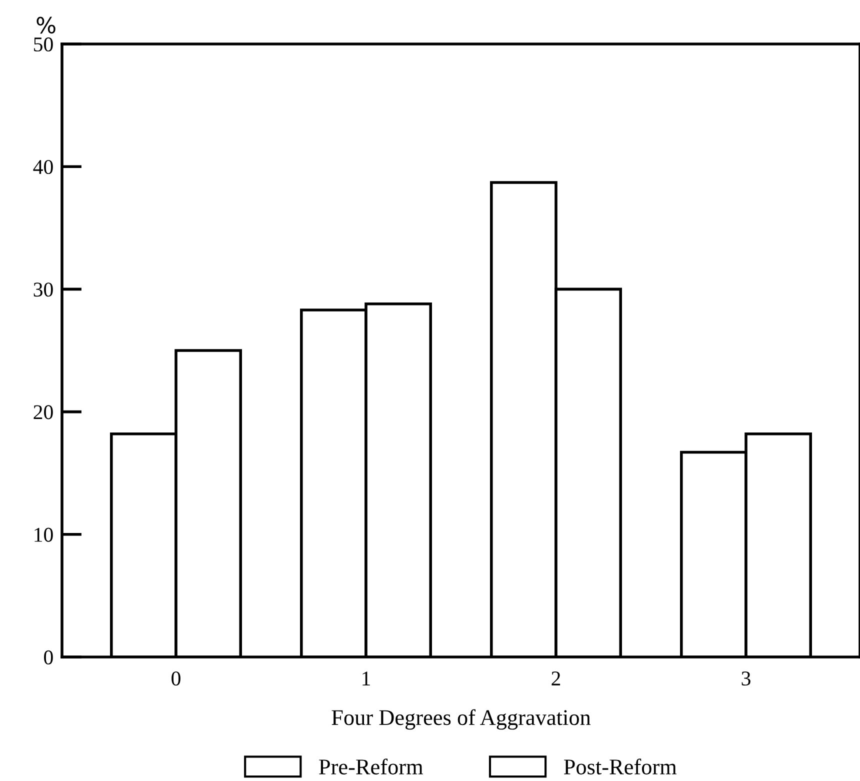  Describe the element at coordinates (461, 719) in the screenshot. I see `x-axis-title: Four Degrees of Aggravation` at that location.